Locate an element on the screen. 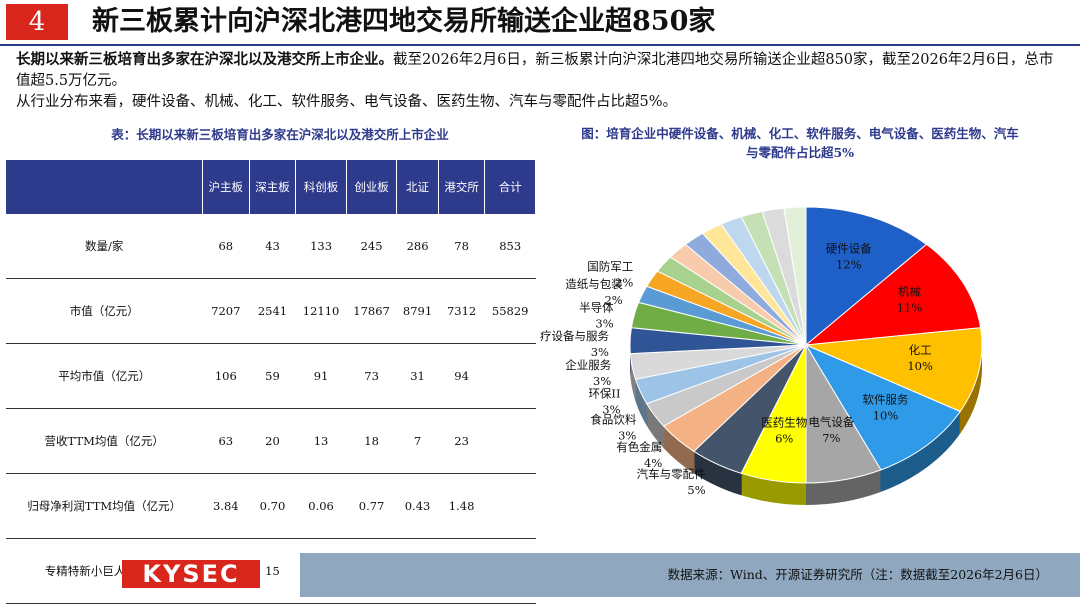 This screenshot has height=607, width=1080. table-cell: 78 is located at coordinates (461, 246).